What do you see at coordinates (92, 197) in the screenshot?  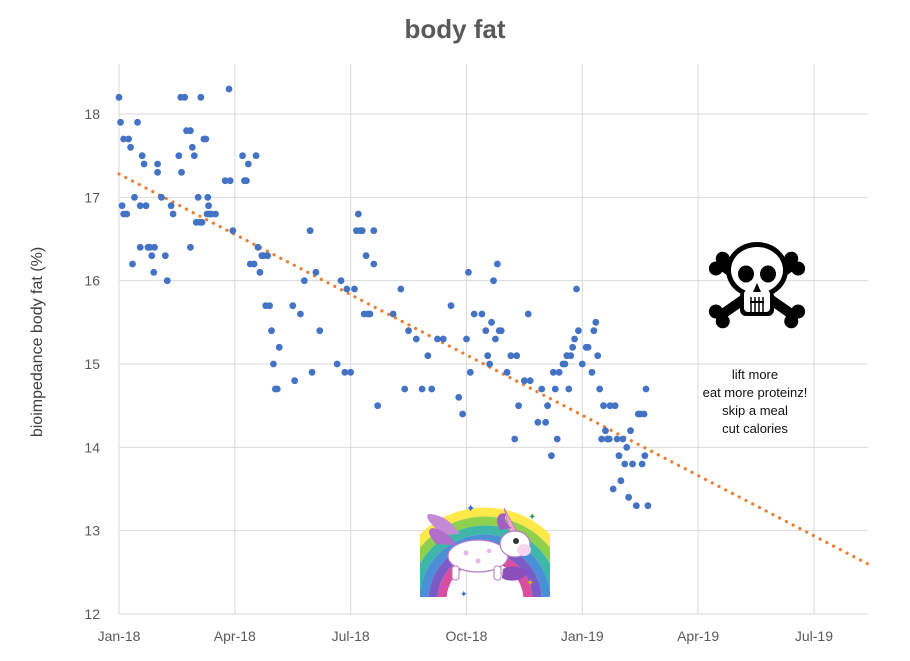 I see `y-tick-label-5: 17` at bounding box center [92, 197].